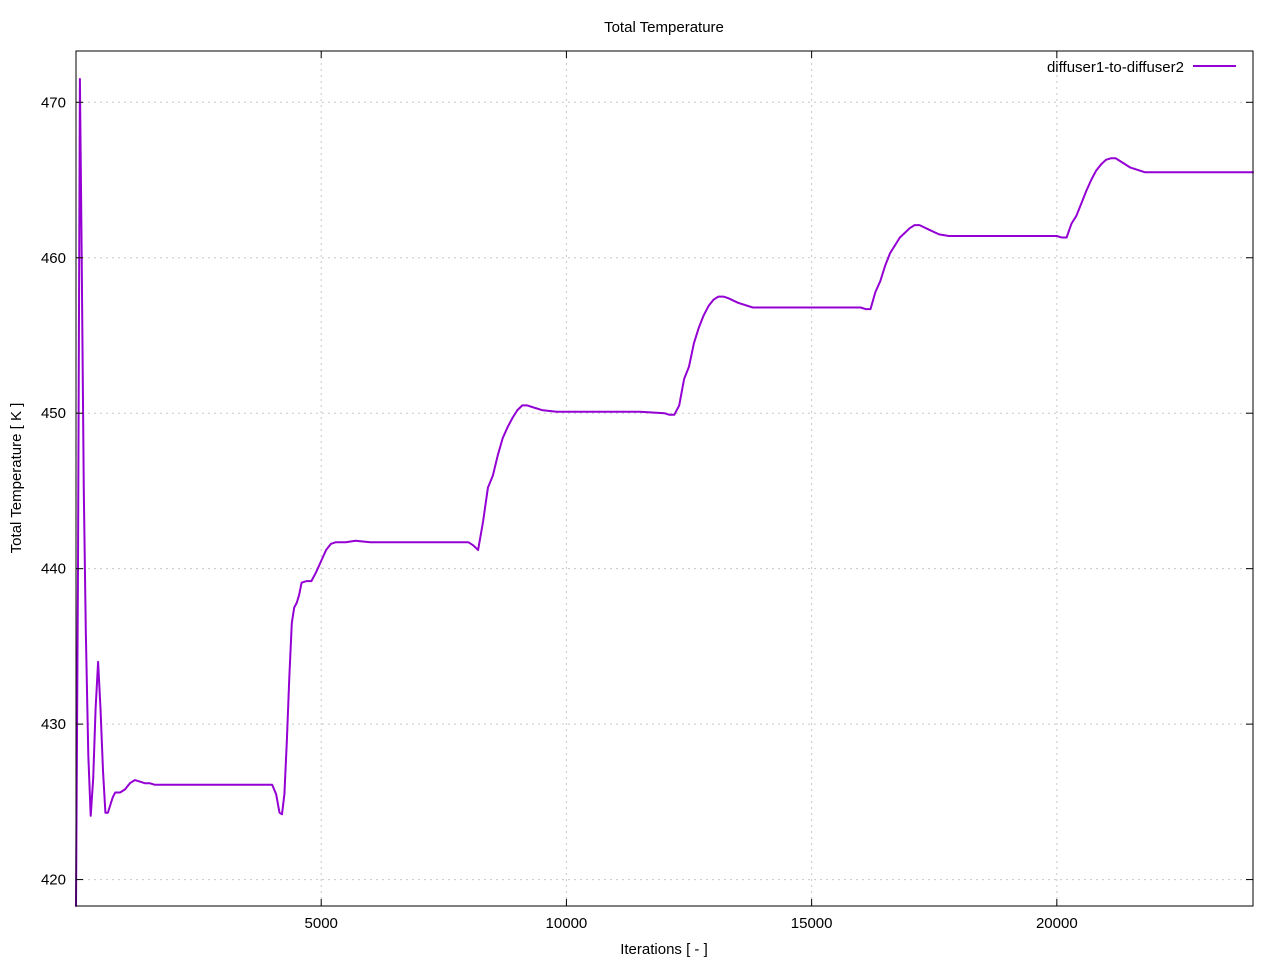  Describe the element at coordinates (321, 923) in the screenshot. I see `x-tick-label: 5000` at that location.